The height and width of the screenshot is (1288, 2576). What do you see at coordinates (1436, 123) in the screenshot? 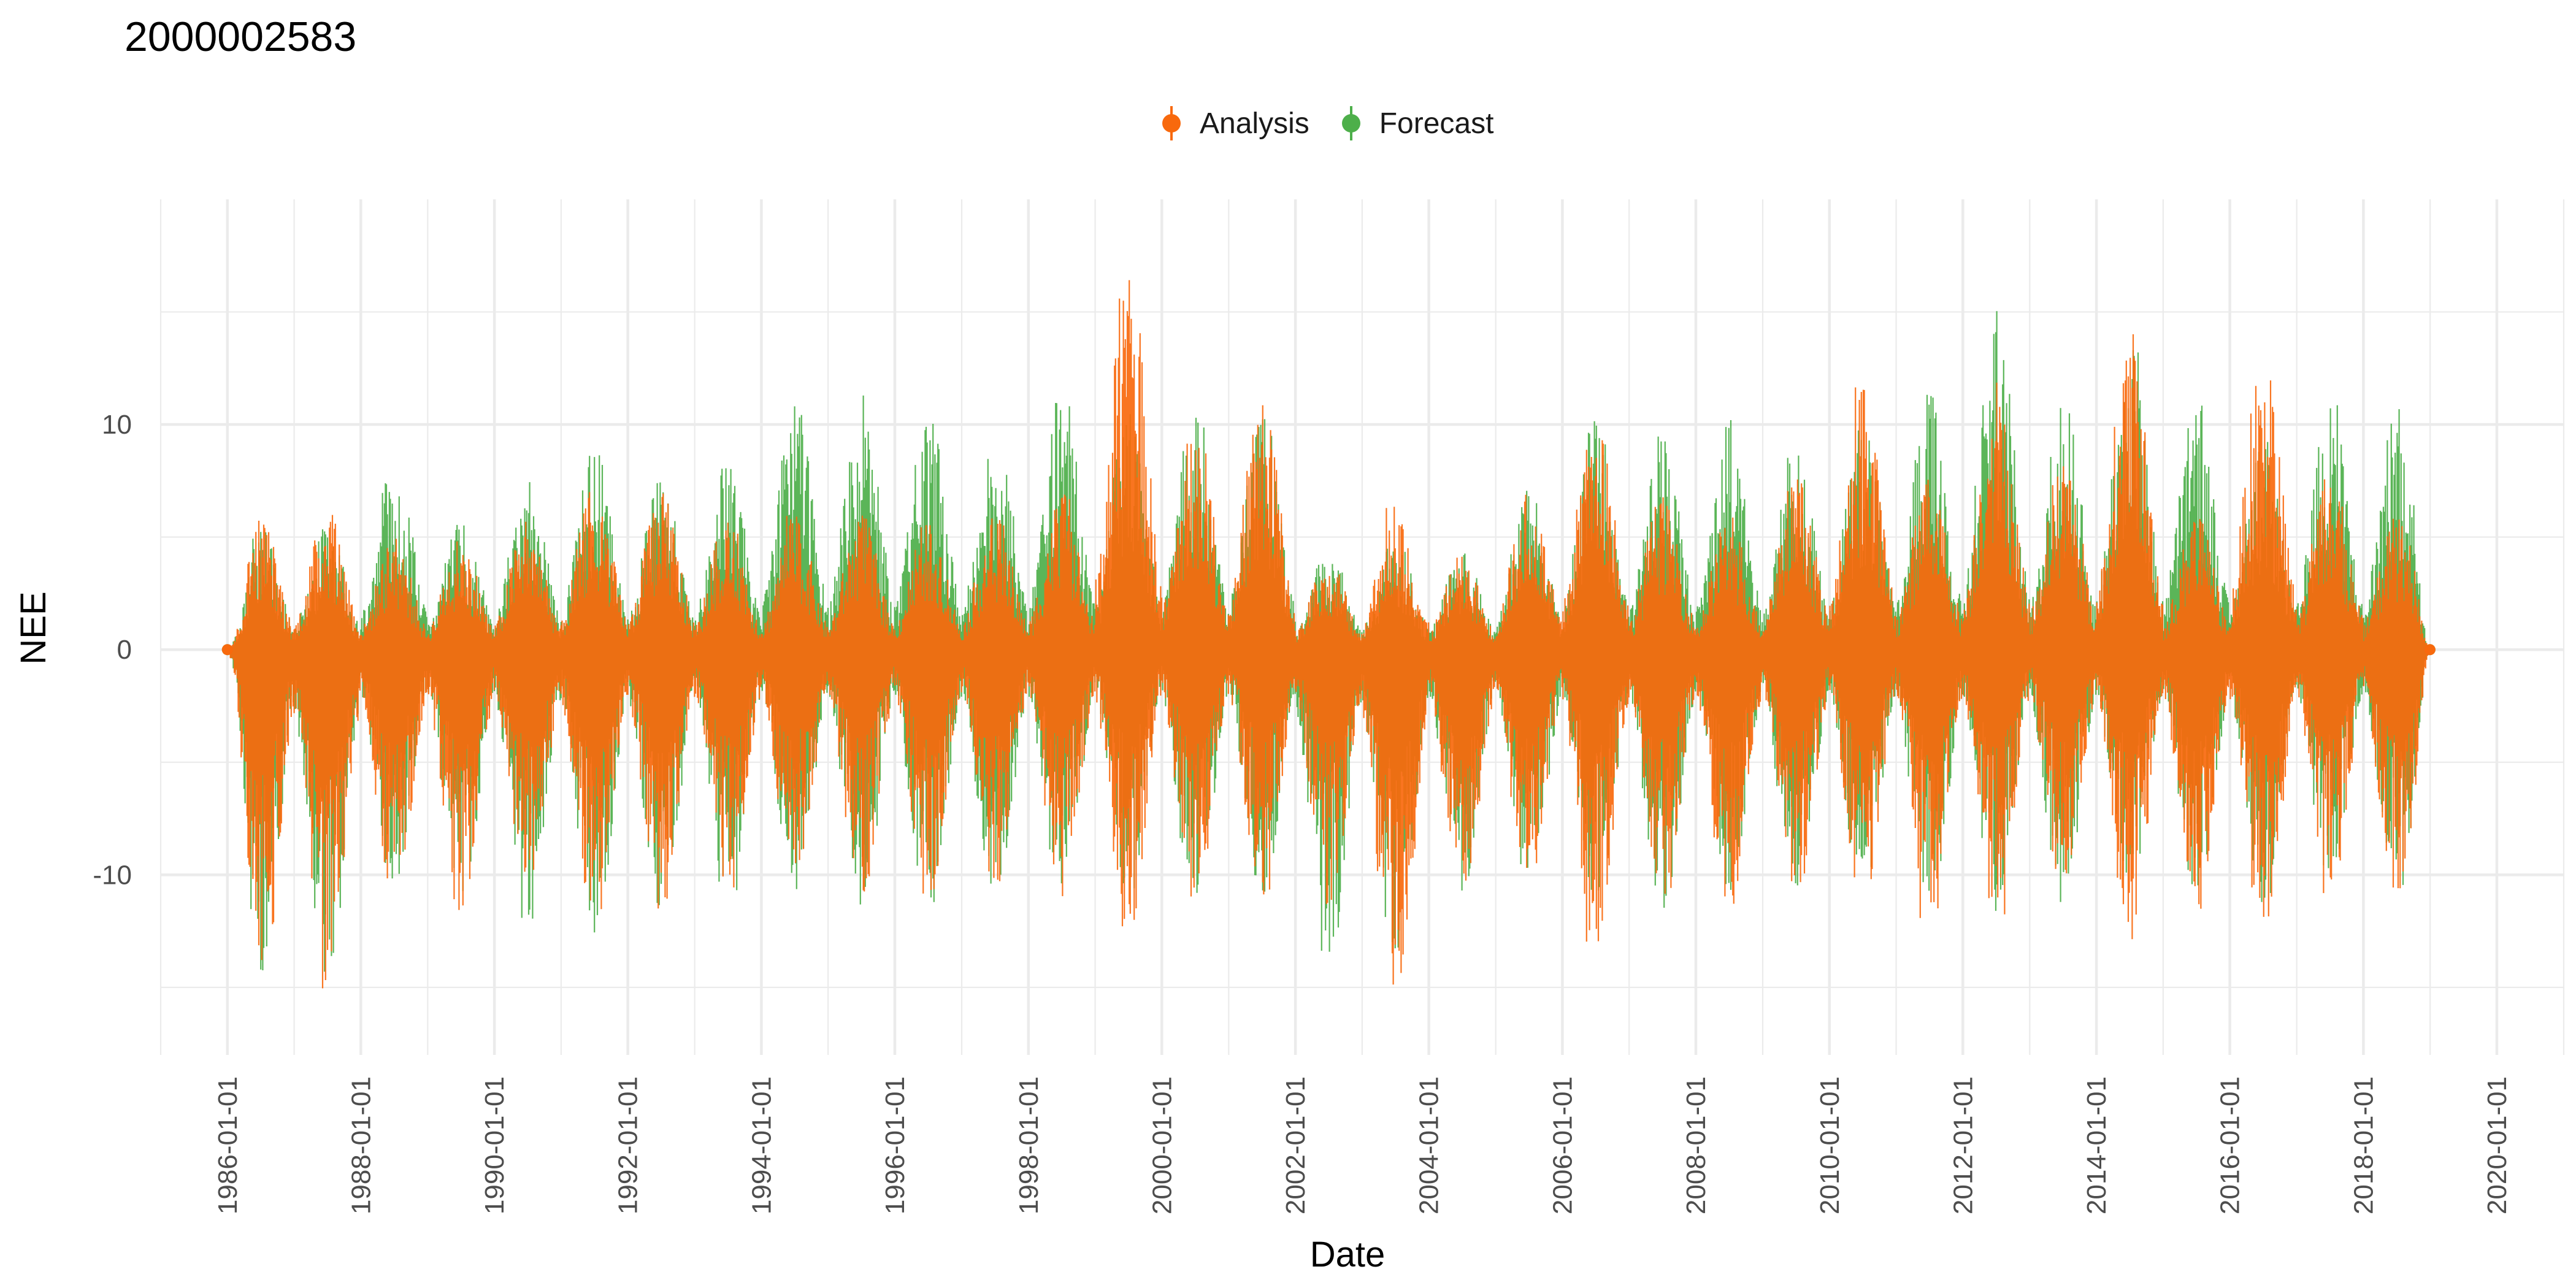
I see `legend-label-forecast: Forecast` at bounding box center [1436, 123].